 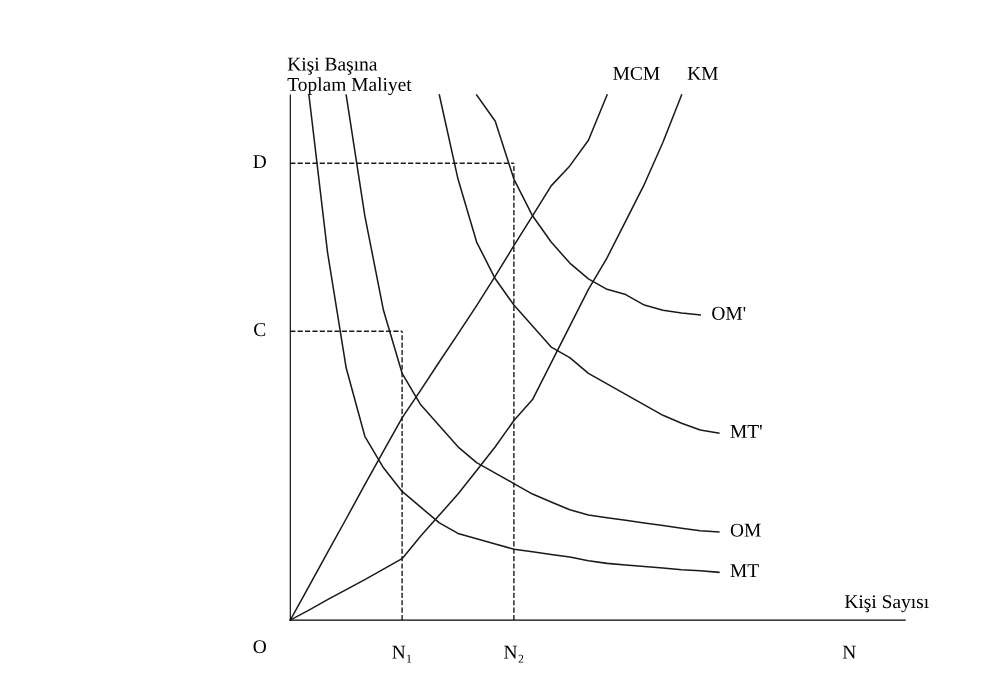 What do you see at coordinates (259, 647) in the screenshot?
I see `text: O` at bounding box center [259, 647].